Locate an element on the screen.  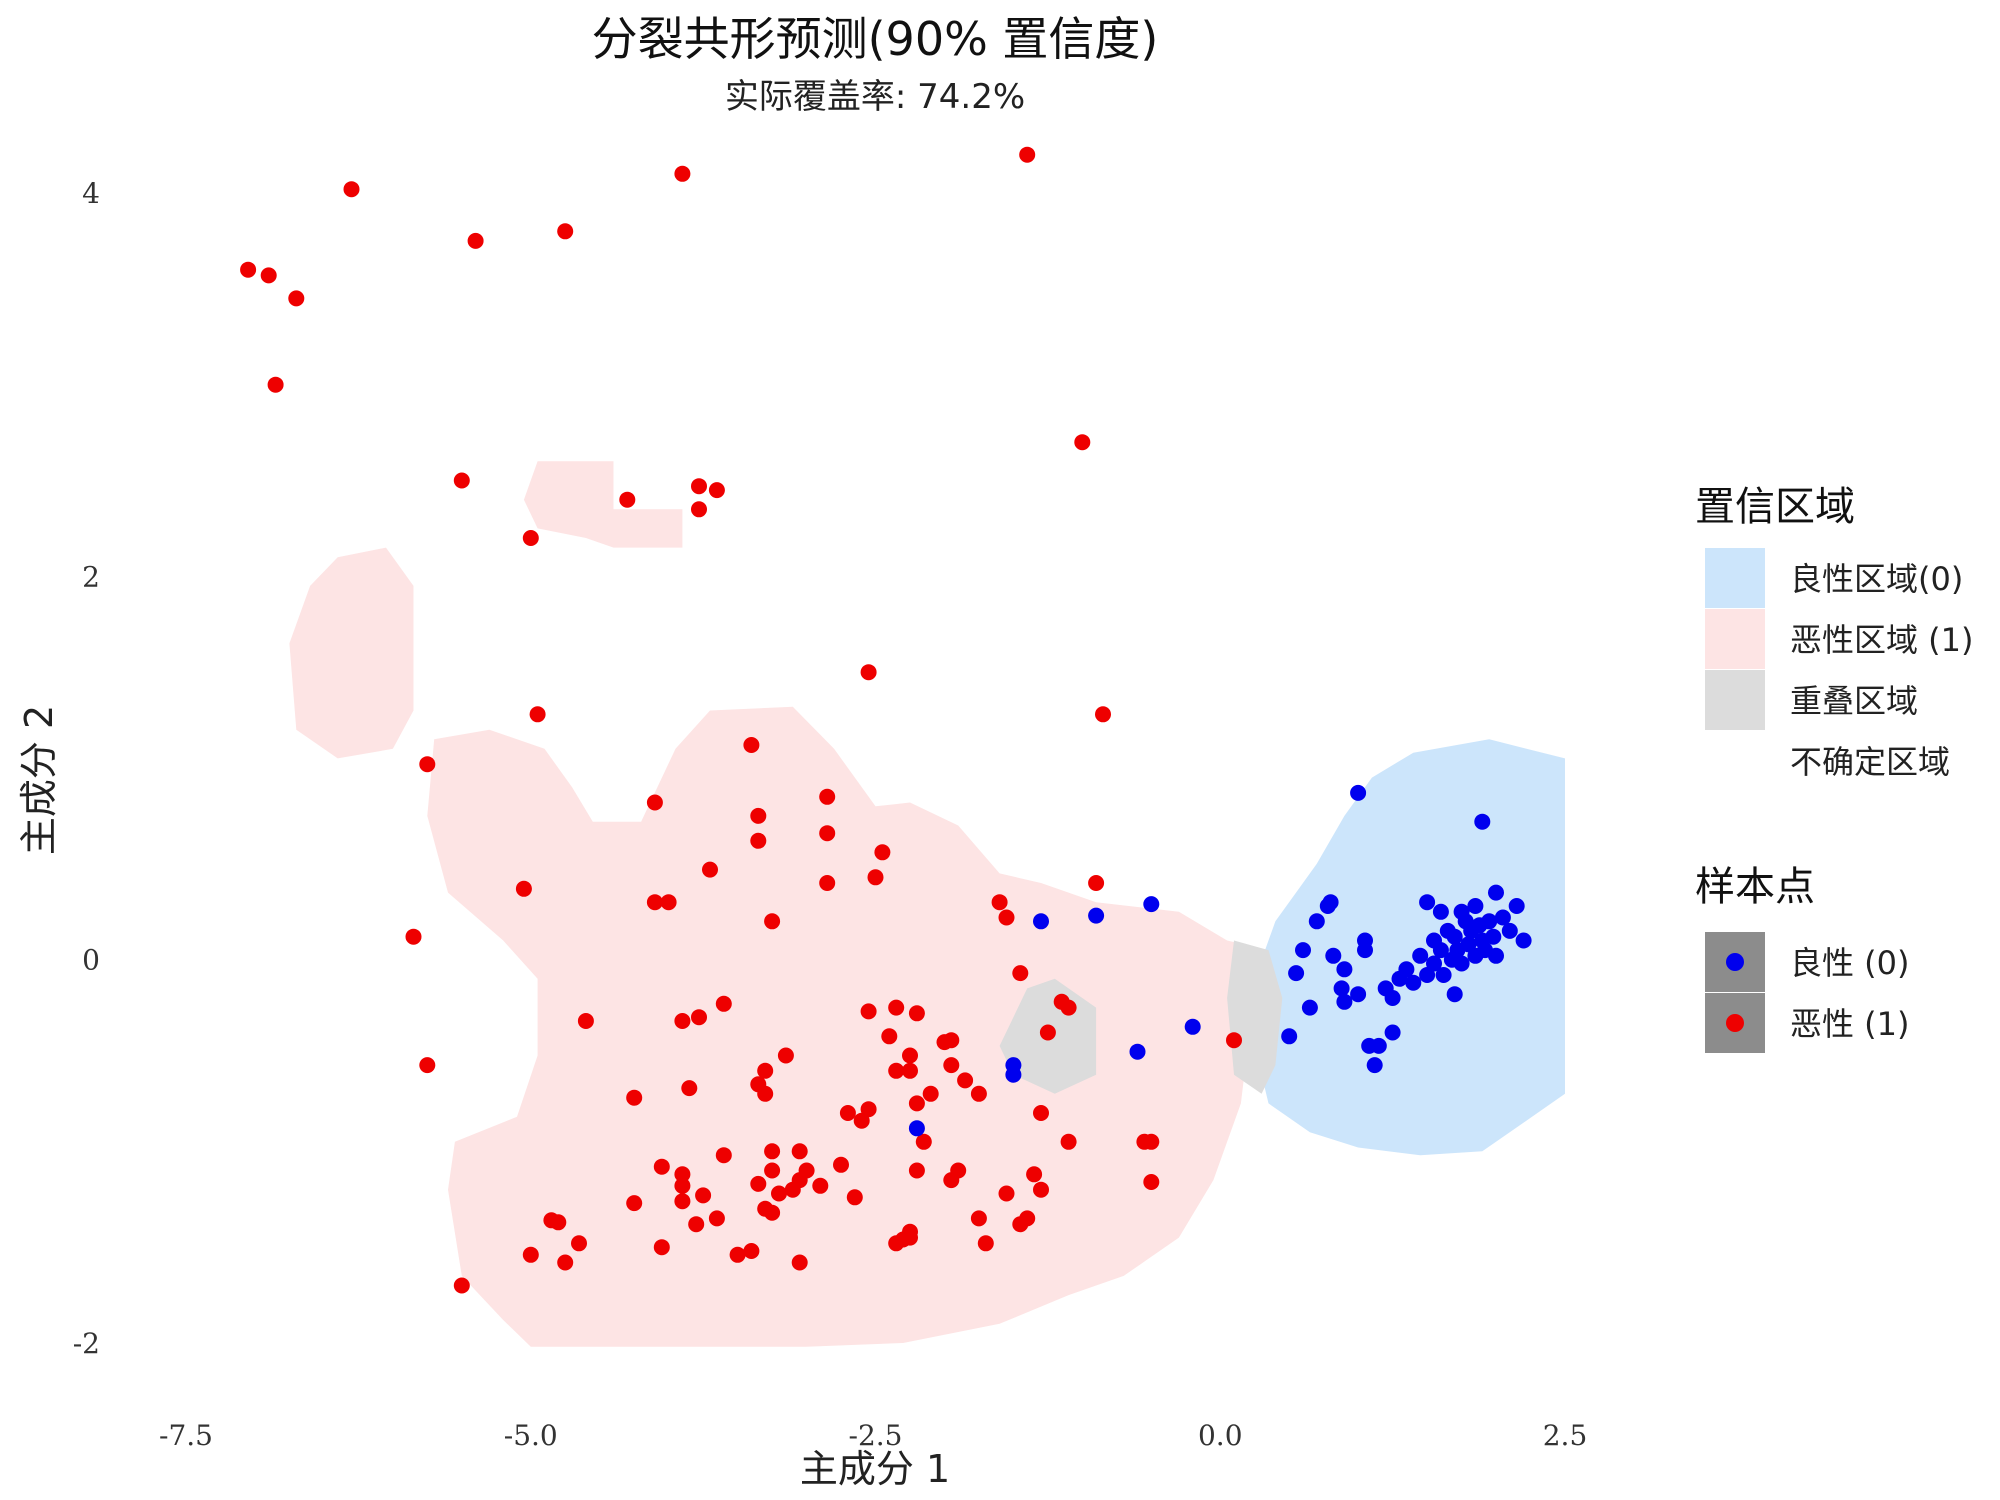
x-tick-label: -7.5 is located at coordinates (186, 1435).